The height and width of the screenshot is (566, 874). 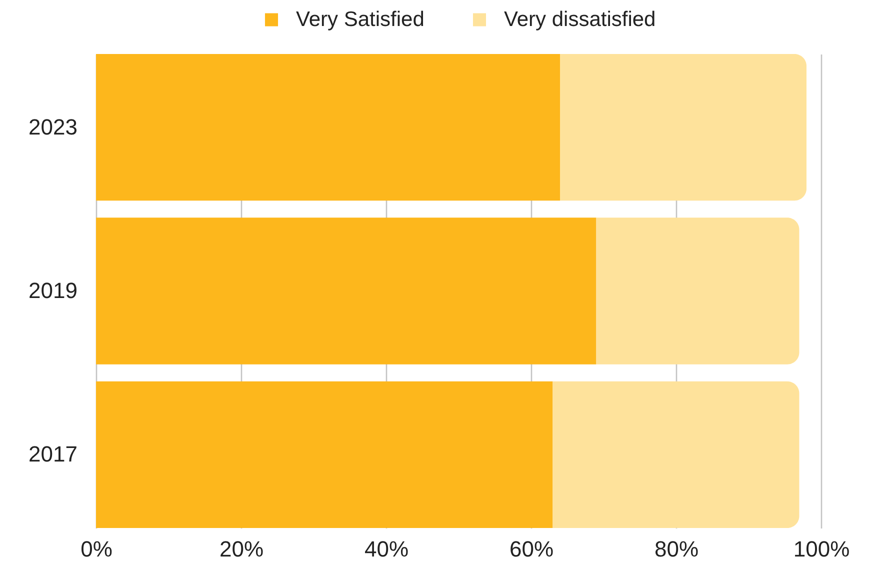 I want to click on legend-label: Very dissatisfied, so click(x=580, y=19).